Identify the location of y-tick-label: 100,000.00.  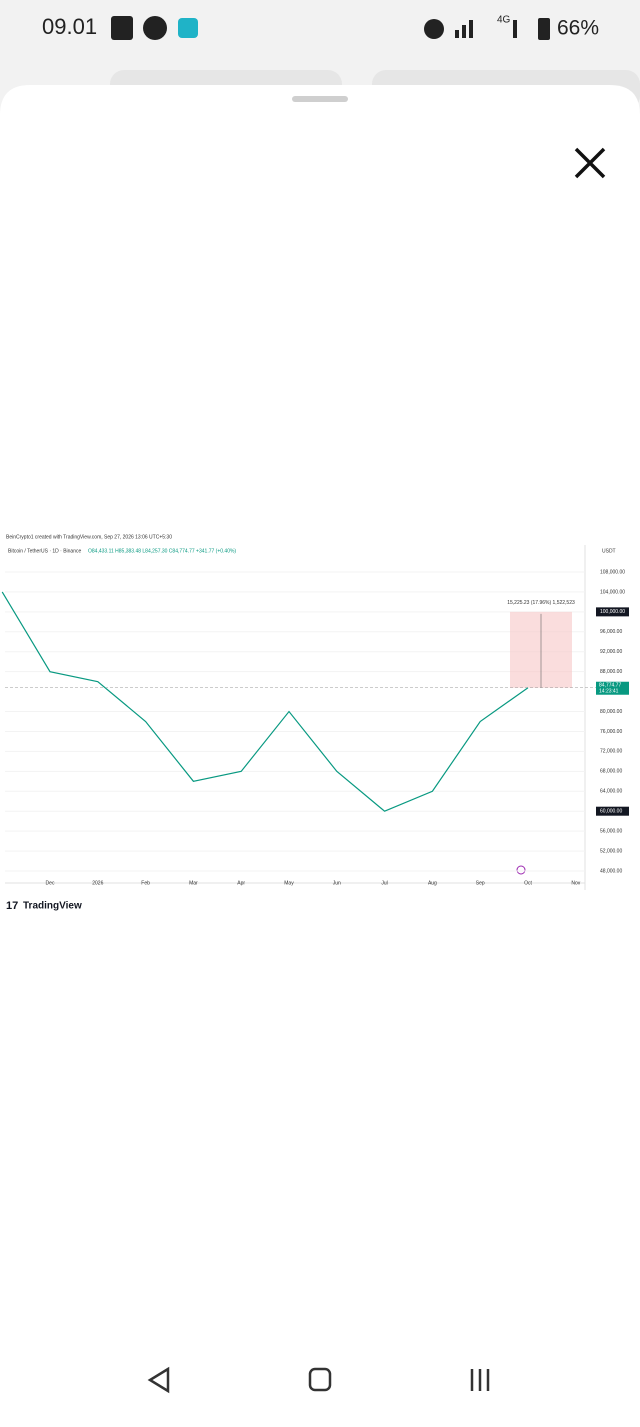
(612, 612).